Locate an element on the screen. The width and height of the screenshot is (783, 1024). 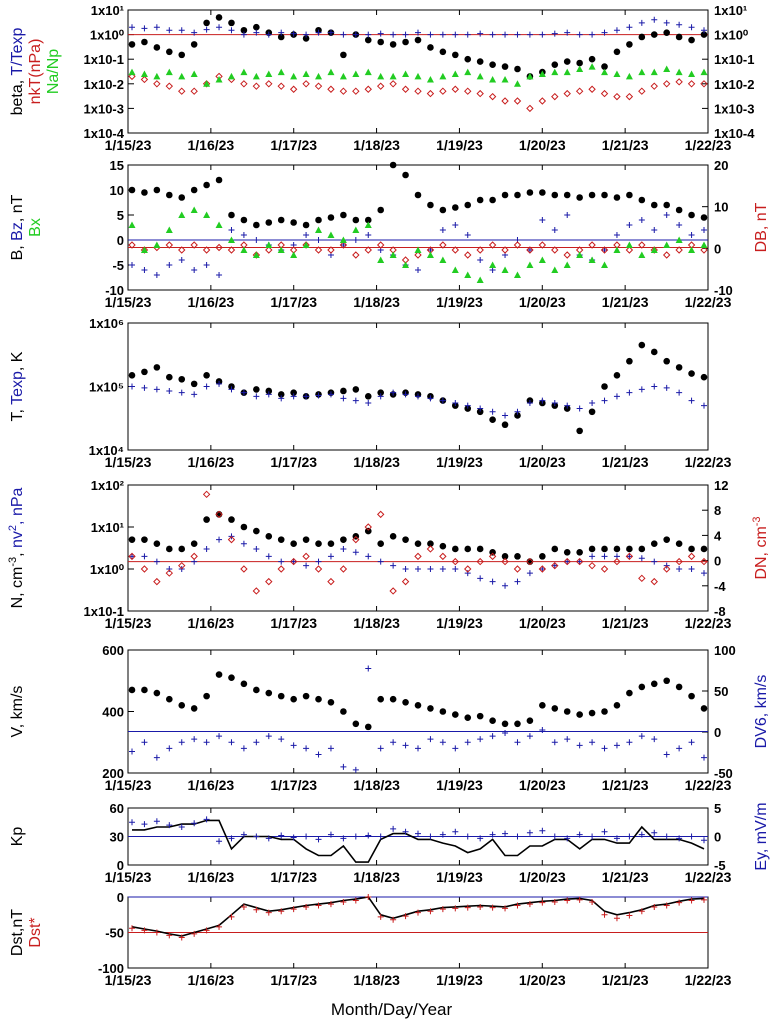
y-tick-label: 1x10-1 is located at coordinates (104, 59).